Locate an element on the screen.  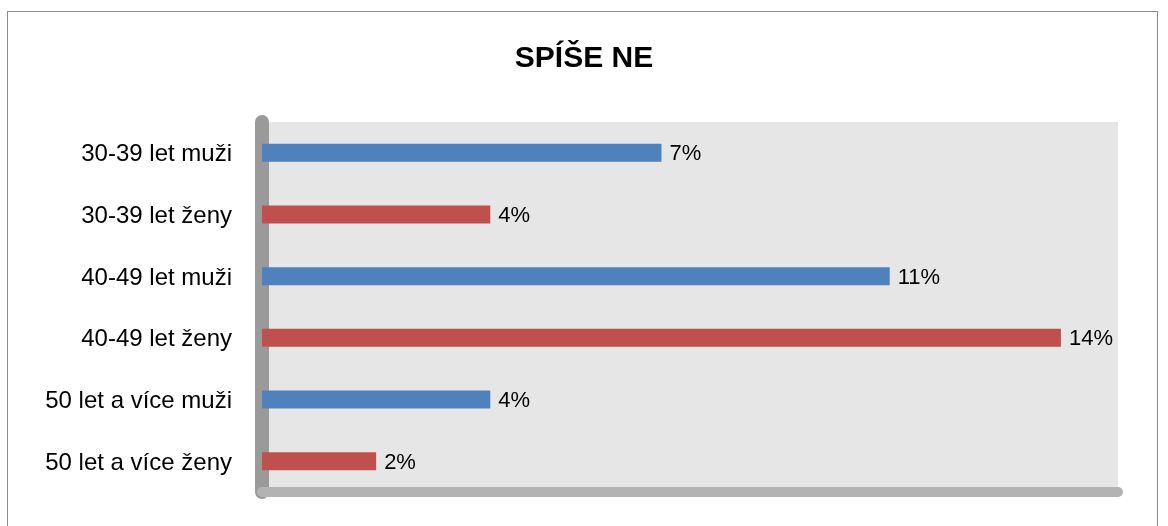
y-tick-label: 40-49 let ženy is located at coordinates (156, 338).